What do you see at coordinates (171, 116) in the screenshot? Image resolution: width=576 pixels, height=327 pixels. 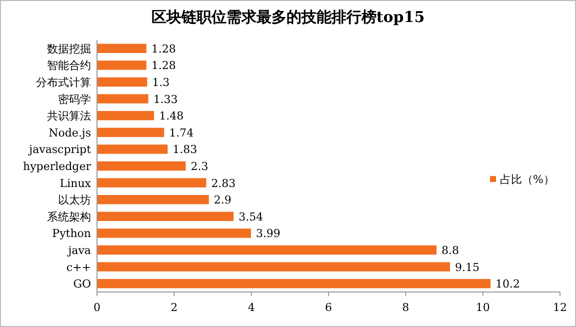 I see `data-label: 1.48` at bounding box center [171, 116].